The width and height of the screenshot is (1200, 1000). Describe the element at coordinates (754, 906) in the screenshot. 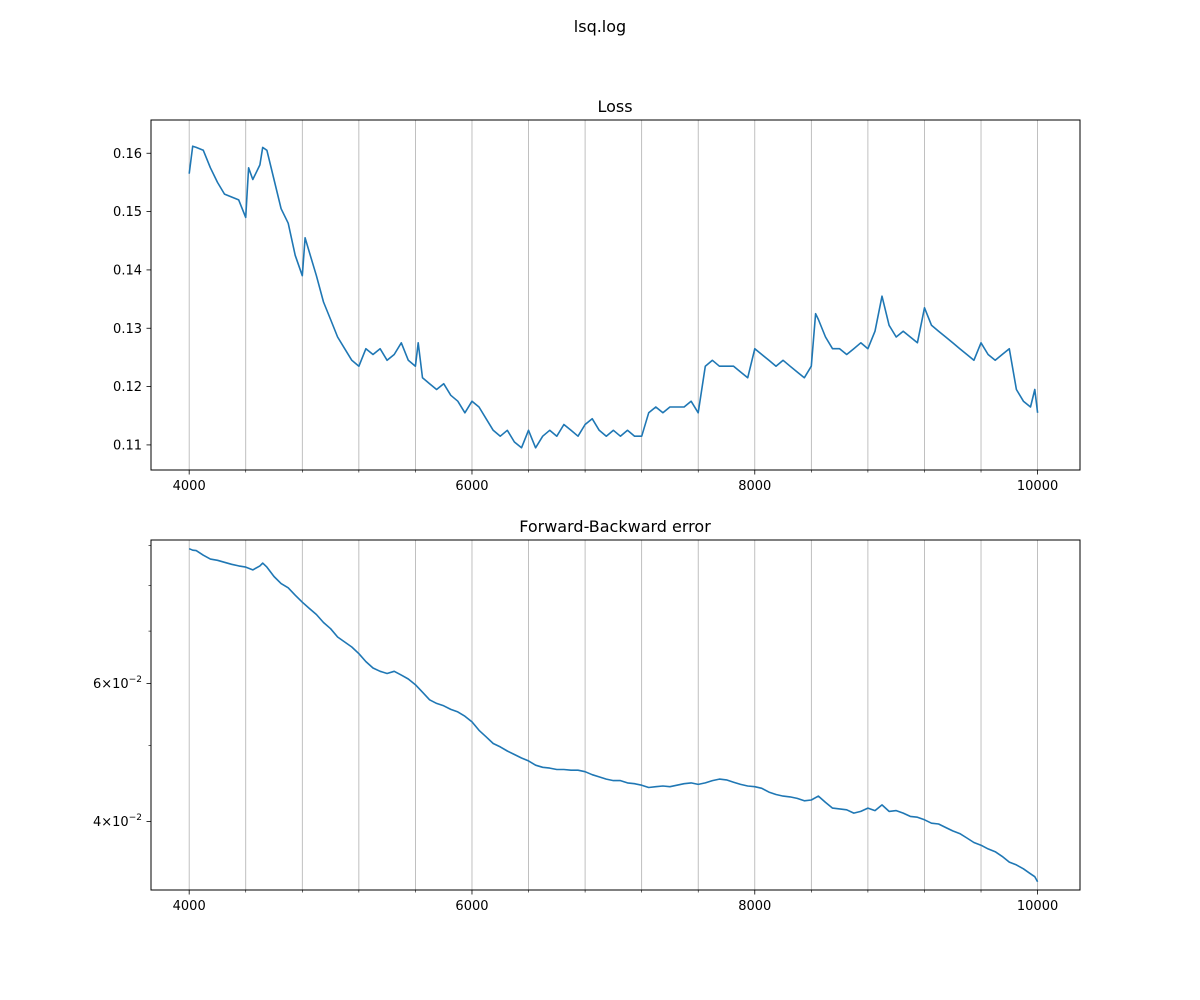

I see `forward-backward-error-plot-x-tick-label: 8000` at that location.